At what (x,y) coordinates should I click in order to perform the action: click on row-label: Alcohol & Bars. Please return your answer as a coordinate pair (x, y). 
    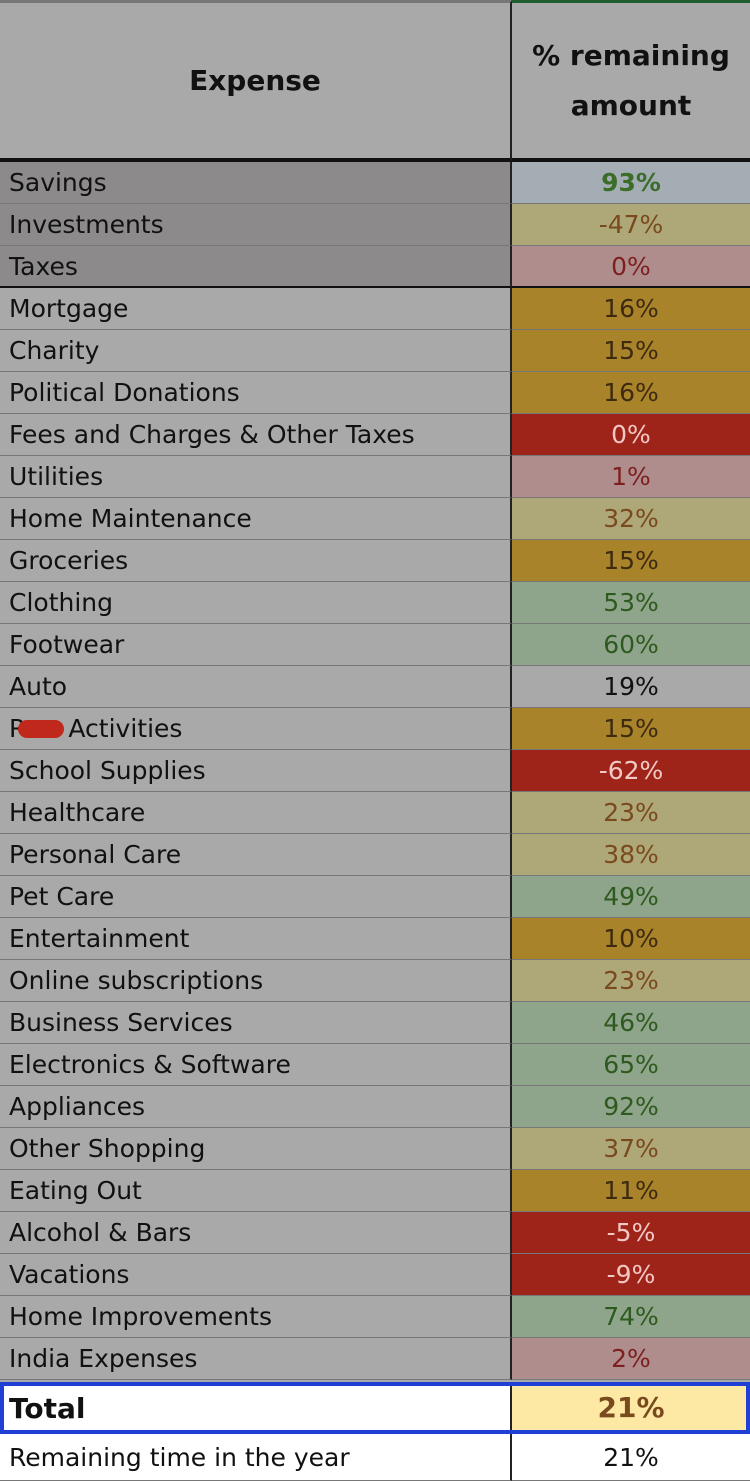
    Looking at the image, I should click on (256, 1233).